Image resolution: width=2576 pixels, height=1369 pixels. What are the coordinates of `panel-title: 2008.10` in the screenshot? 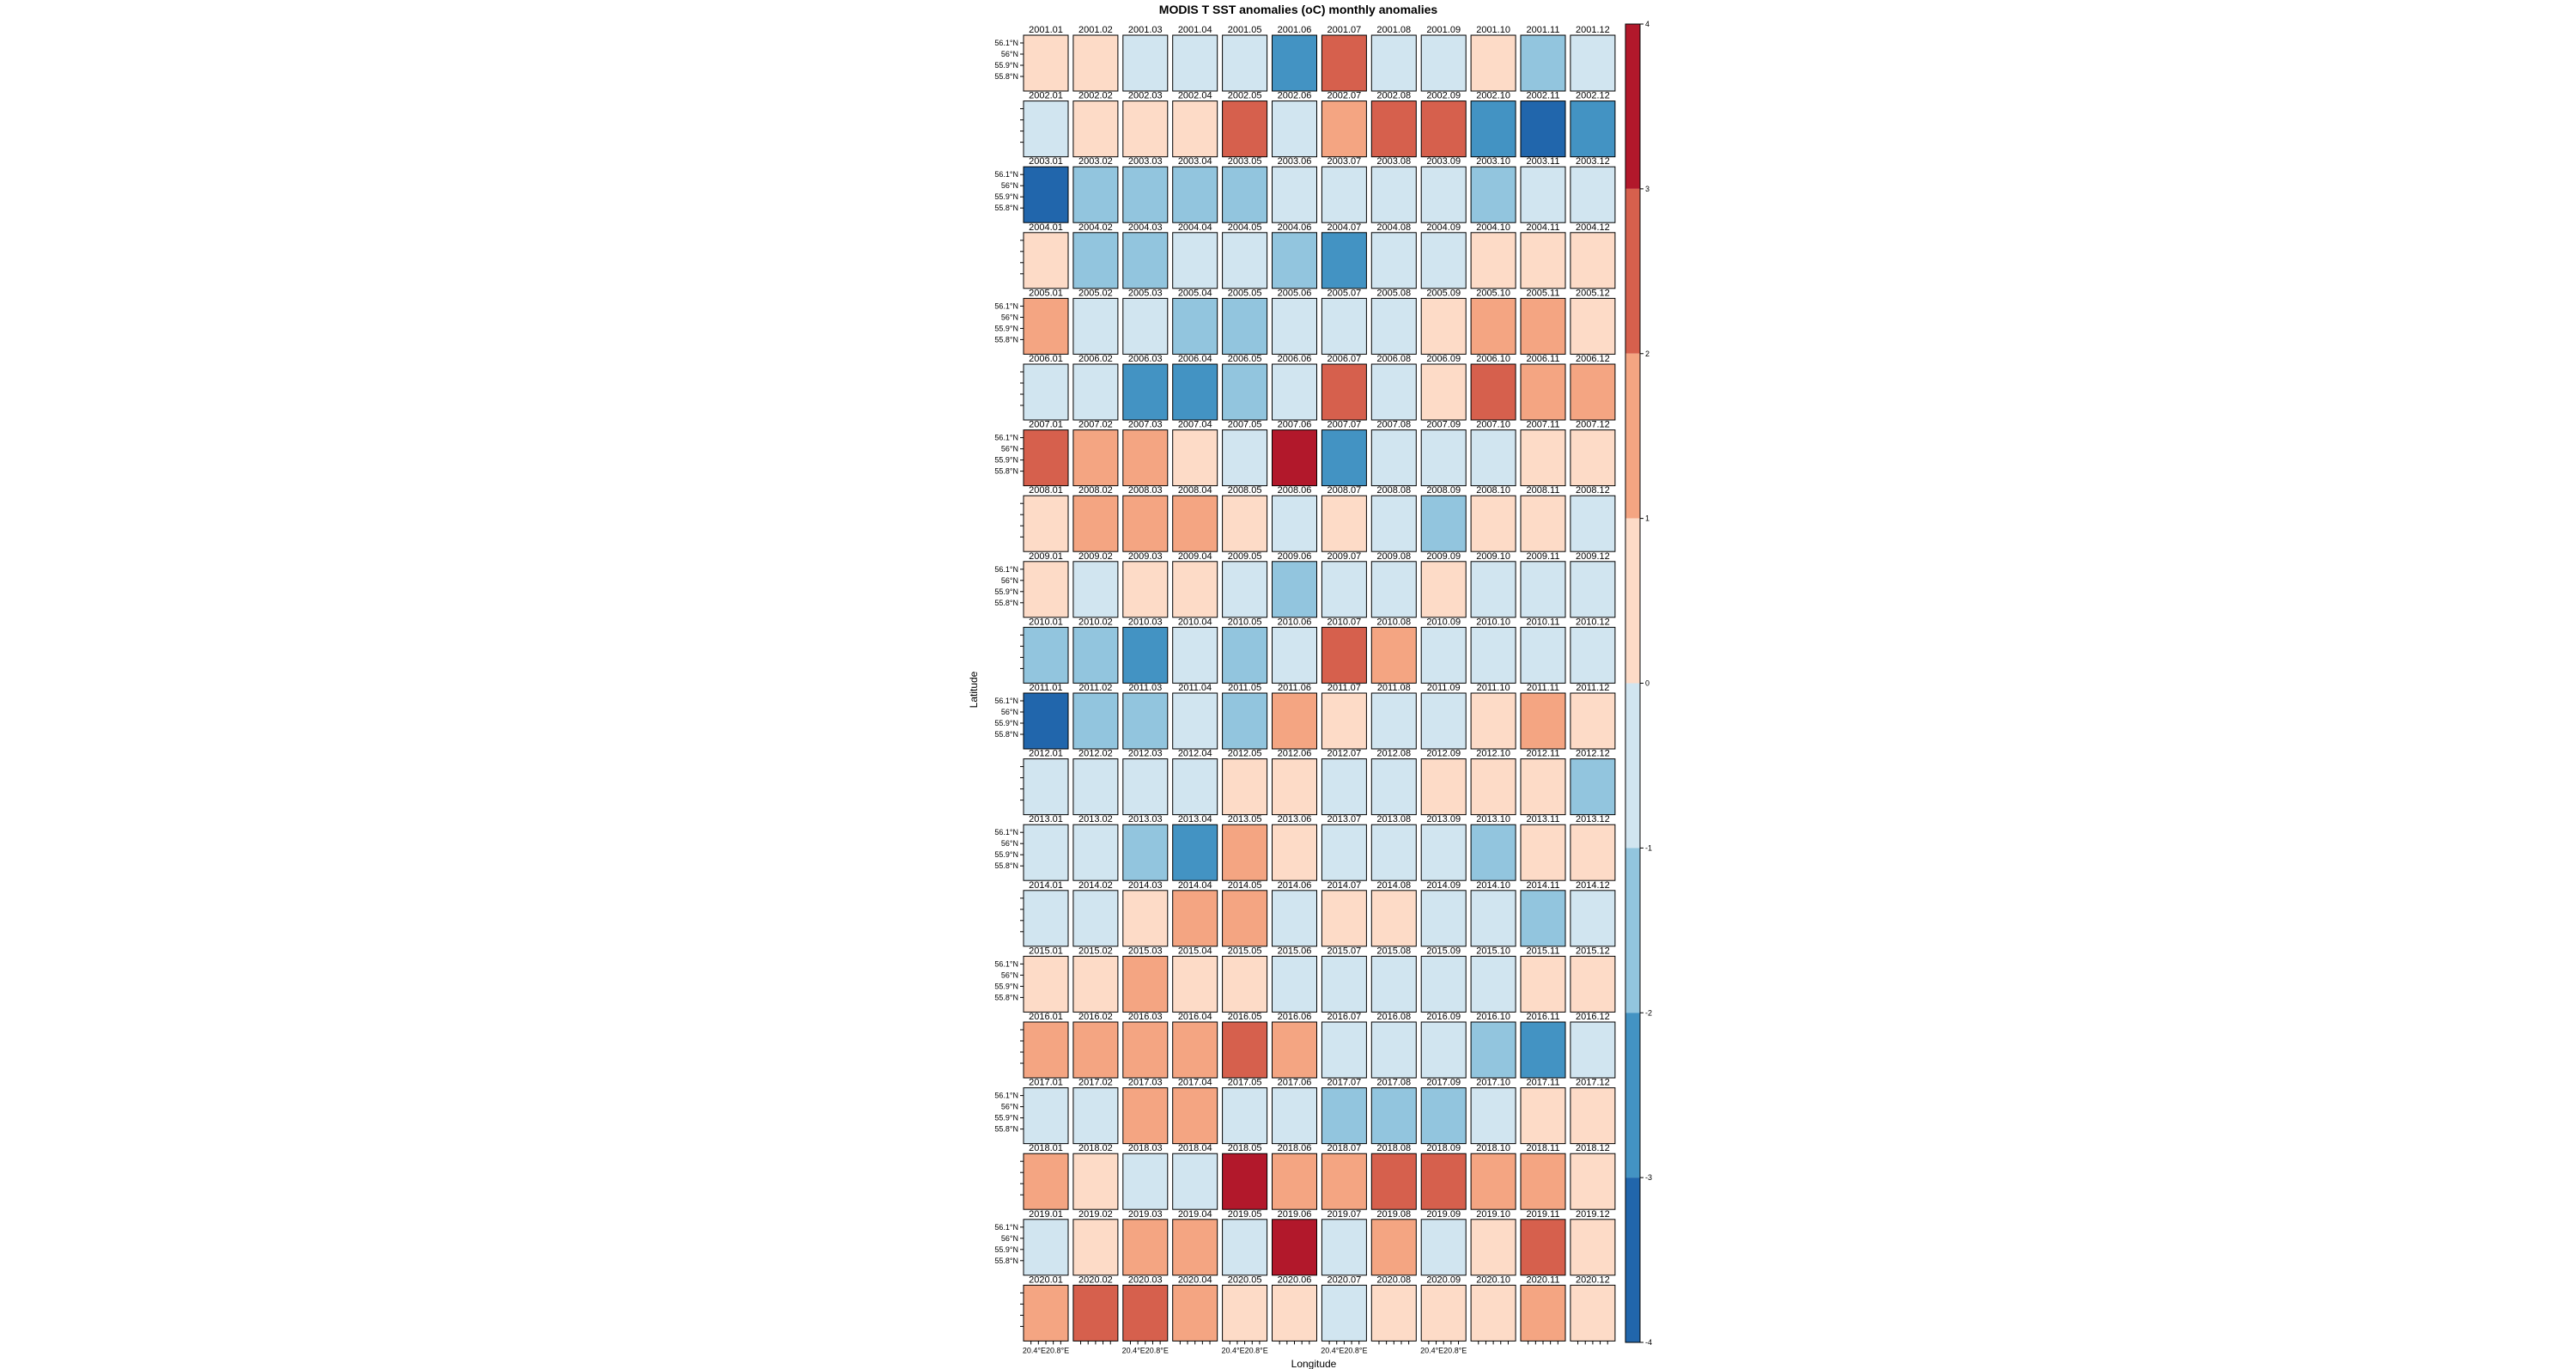 It's located at (1493, 491).